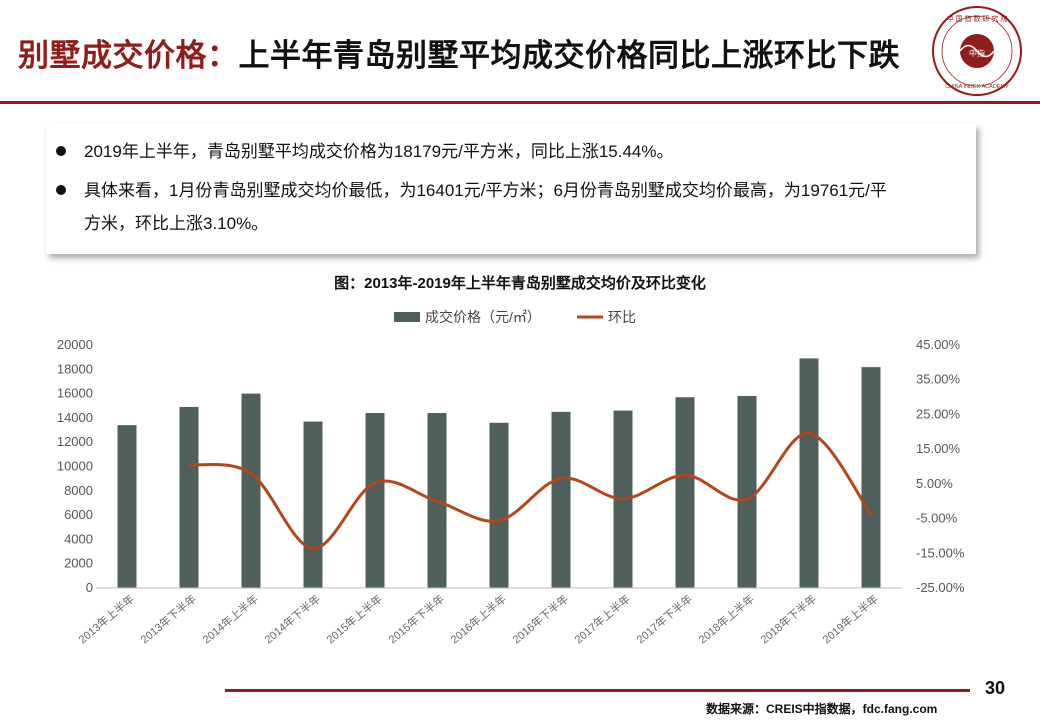  What do you see at coordinates (167, 619) in the screenshot?
I see `x-tick-label: 2013年下半年` at bounding box center [167, 619].